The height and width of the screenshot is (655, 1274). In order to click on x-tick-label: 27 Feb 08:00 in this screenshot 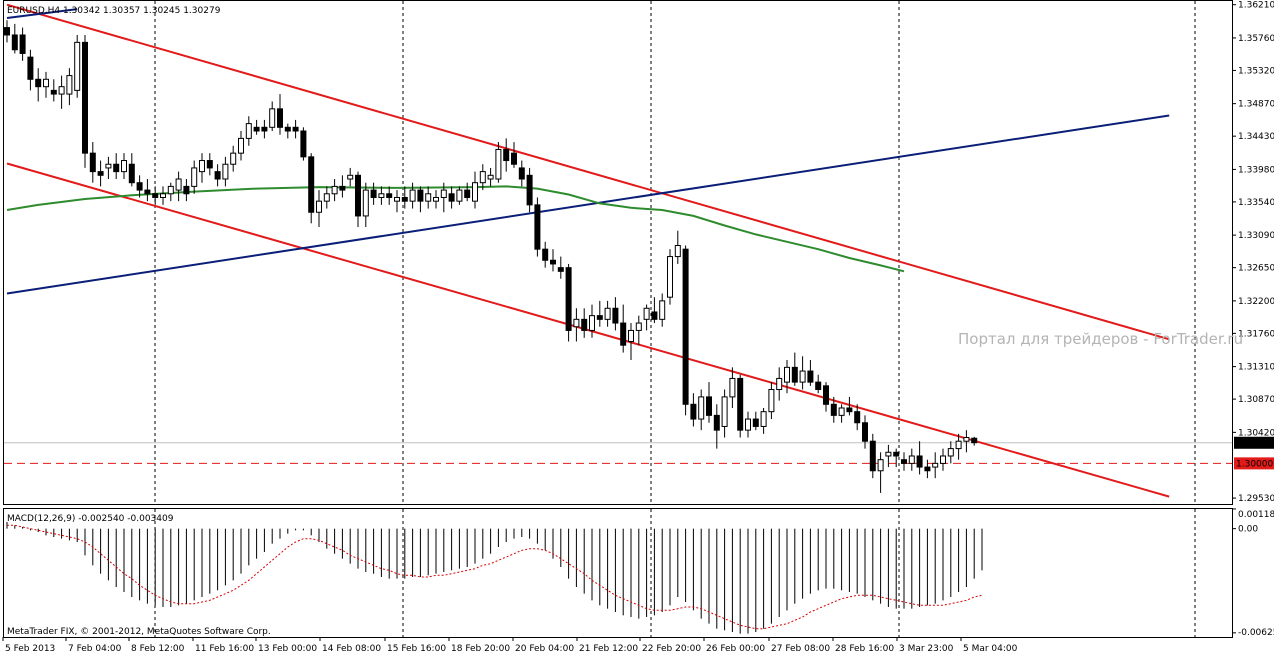, I will do `click(800, 649)`.